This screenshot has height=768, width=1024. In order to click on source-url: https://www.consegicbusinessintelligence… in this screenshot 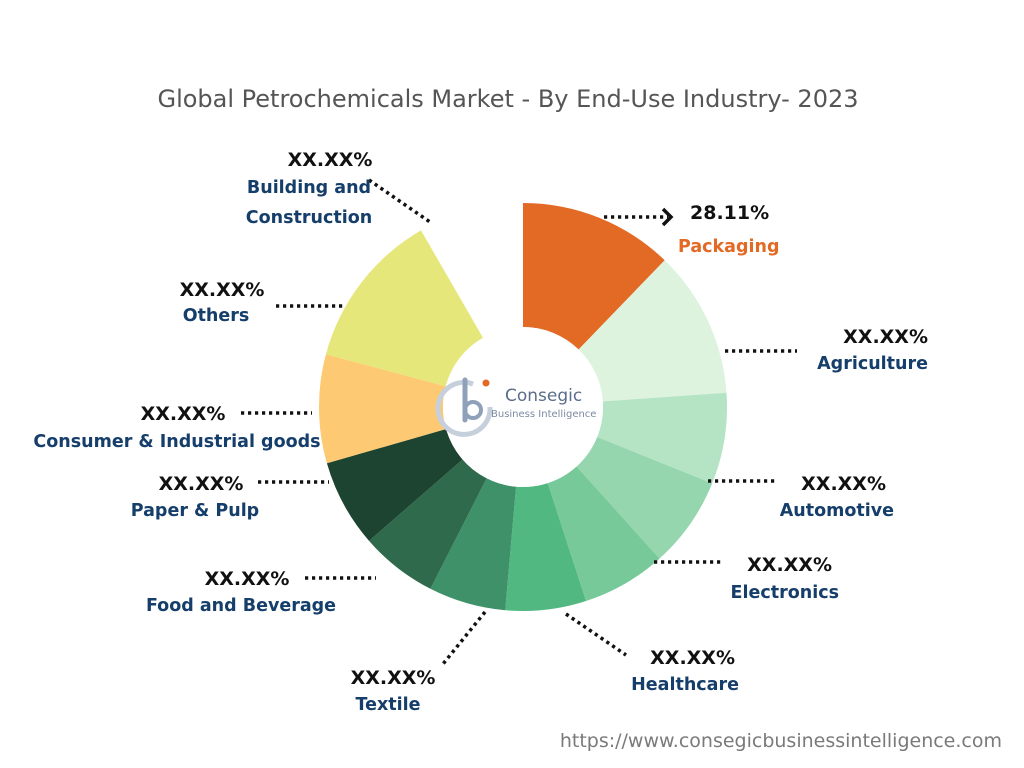, I will do `click(781, 741)`.